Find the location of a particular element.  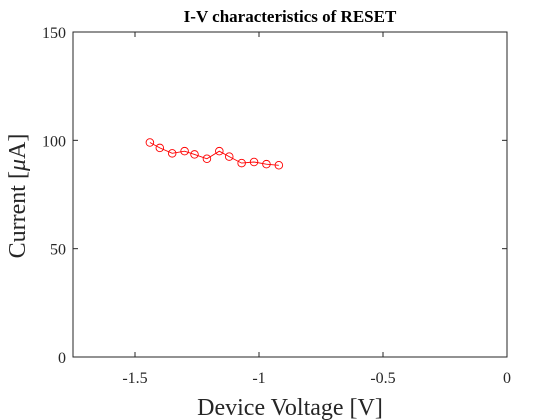

y-tick-label: 150 is located at coordinates (54, 33).